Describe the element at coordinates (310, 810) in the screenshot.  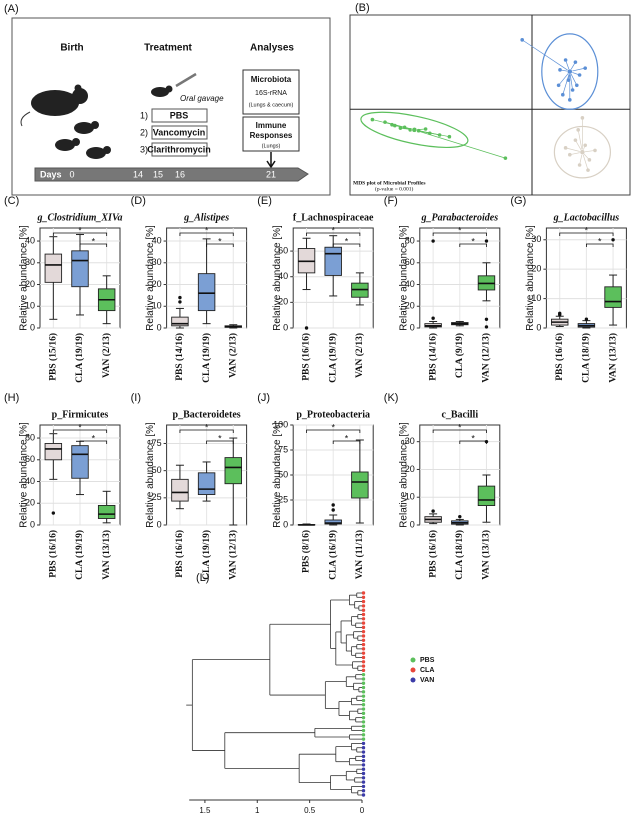
I see `x-tick-label: 0.5` at that location.